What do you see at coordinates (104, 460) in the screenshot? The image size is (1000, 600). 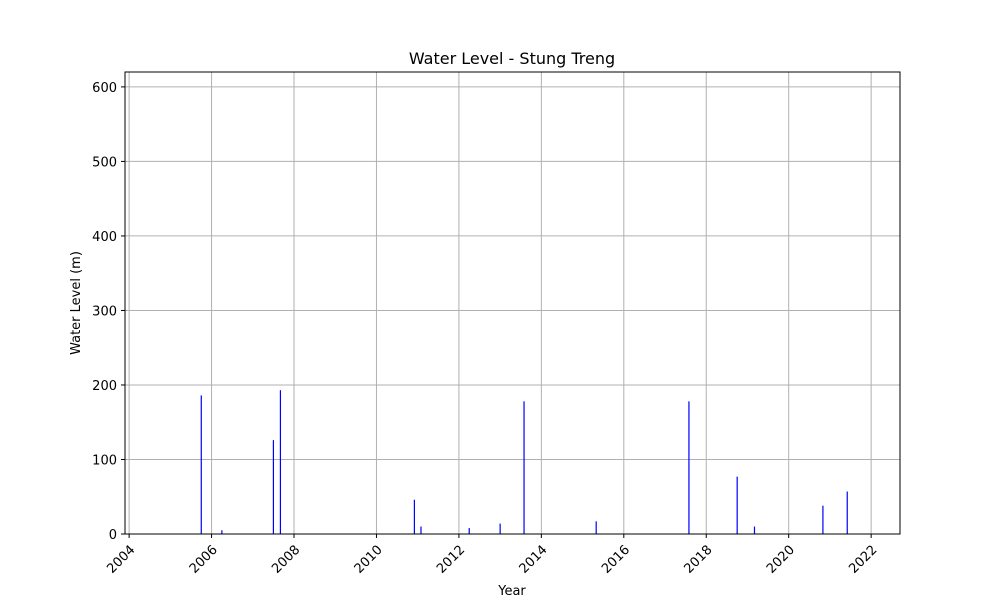 I see `y-tick-label: 100` at bounding box center [104, 460].